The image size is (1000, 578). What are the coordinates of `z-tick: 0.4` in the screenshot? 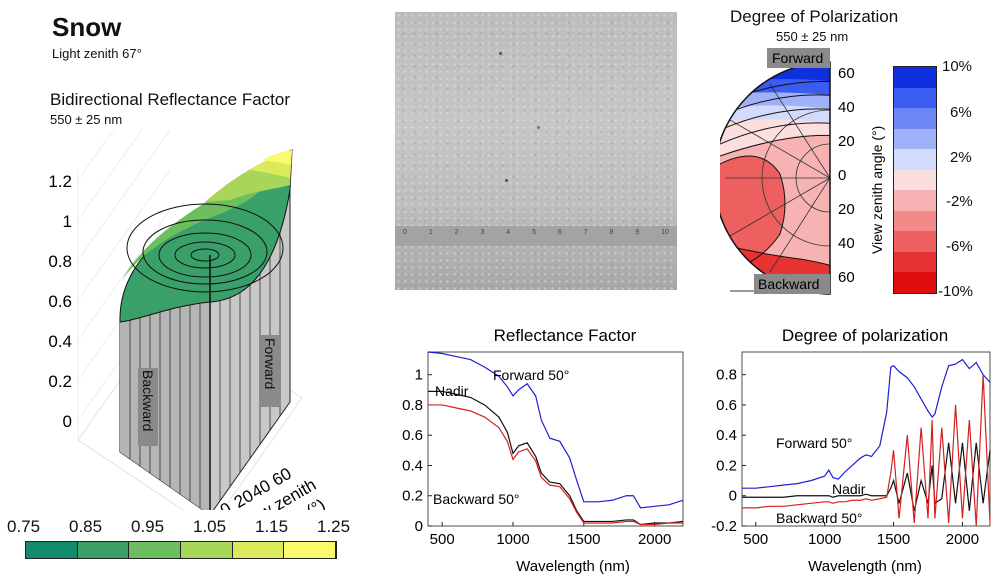 It's located at (60, 341).